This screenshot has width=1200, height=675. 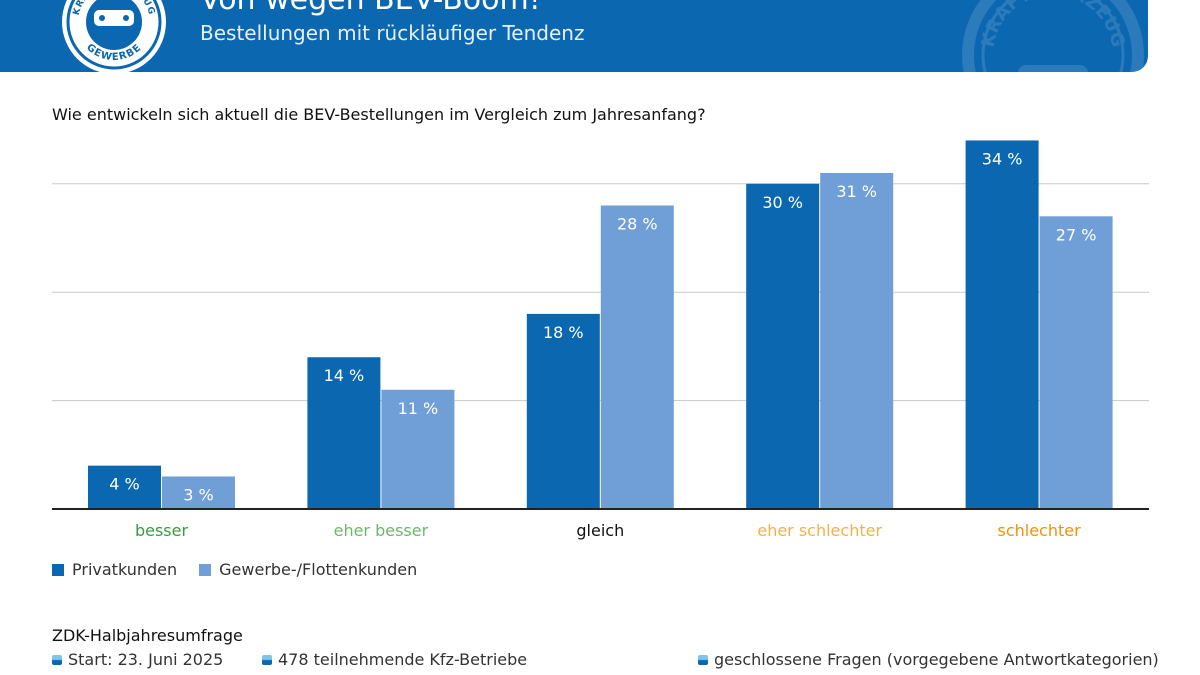 What do you see at coordinates (782, 202) in the screenshot?
I see `data-label-private-3: 30 %` at bounding box center [782, 202].